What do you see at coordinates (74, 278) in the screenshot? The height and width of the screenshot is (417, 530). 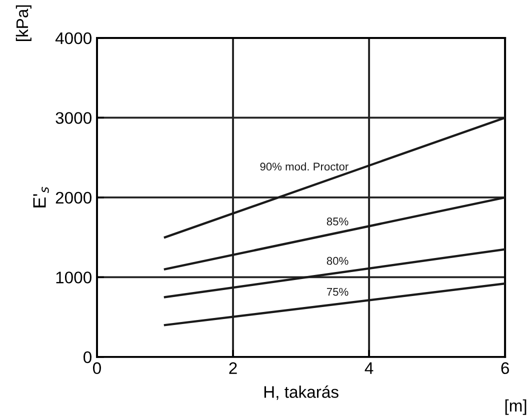 I see `y-tick-label: 1000` at bounding box center [74, 278].